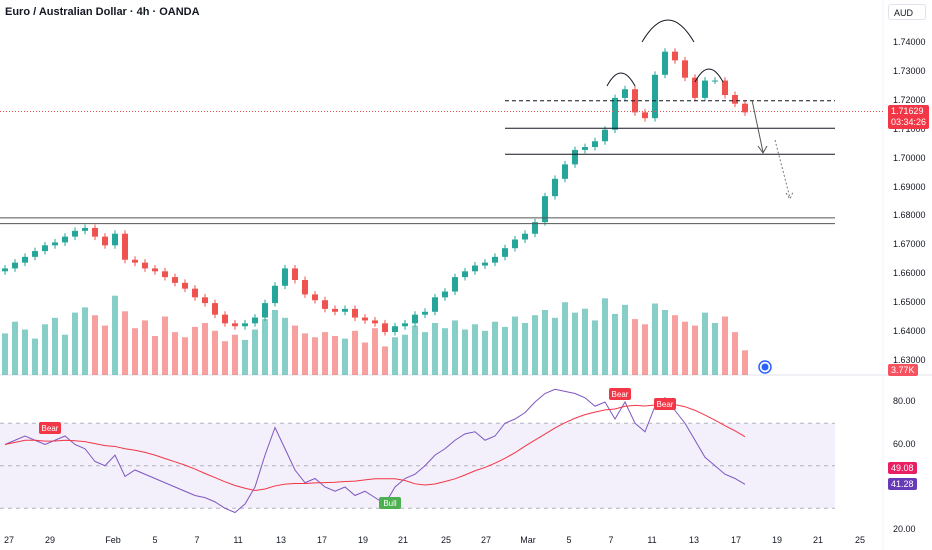 This screenshot has height=550, width=932. I want to click on time-tick: 17, so click(736, 540).